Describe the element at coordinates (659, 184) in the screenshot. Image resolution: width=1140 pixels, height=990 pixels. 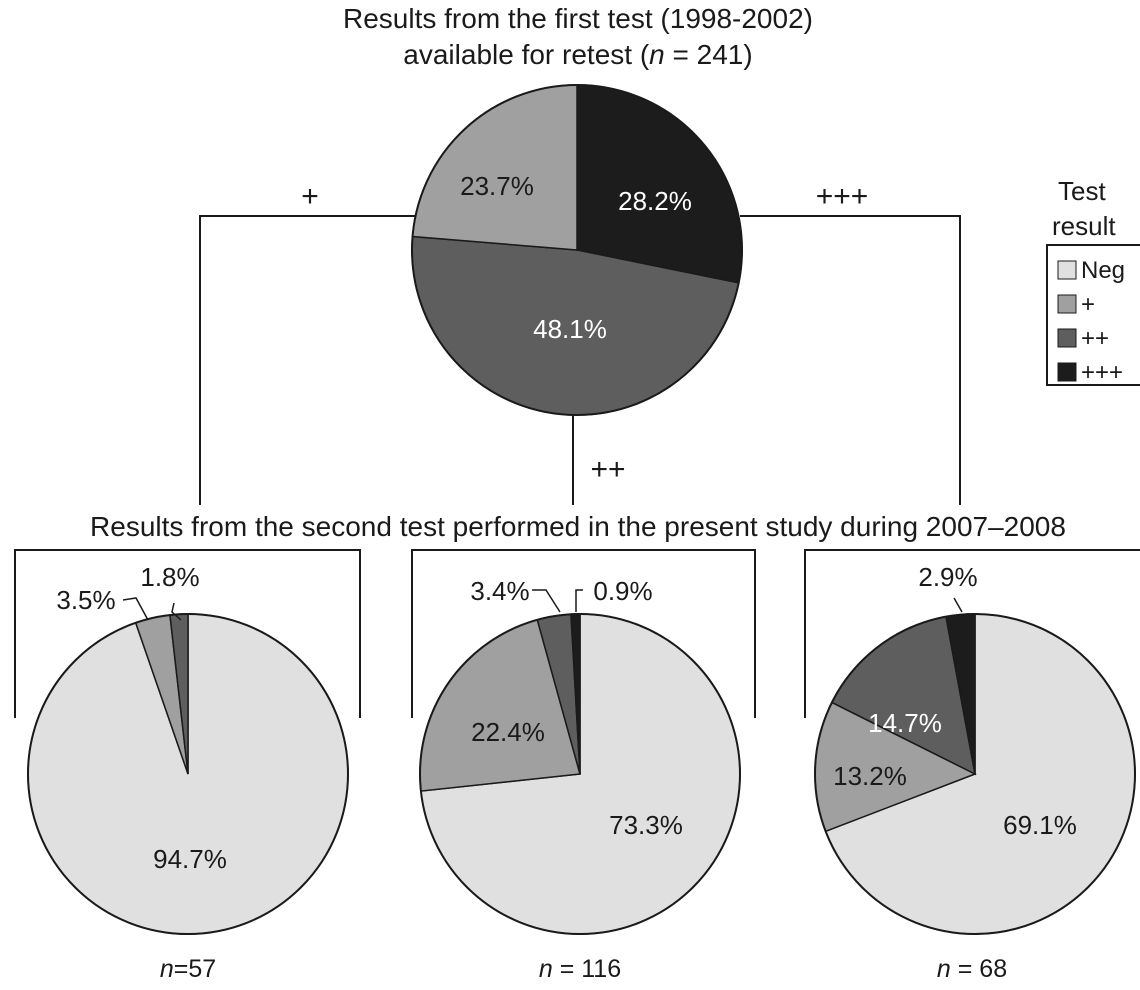
I see `pie-slice-plusplusplus` at that location.